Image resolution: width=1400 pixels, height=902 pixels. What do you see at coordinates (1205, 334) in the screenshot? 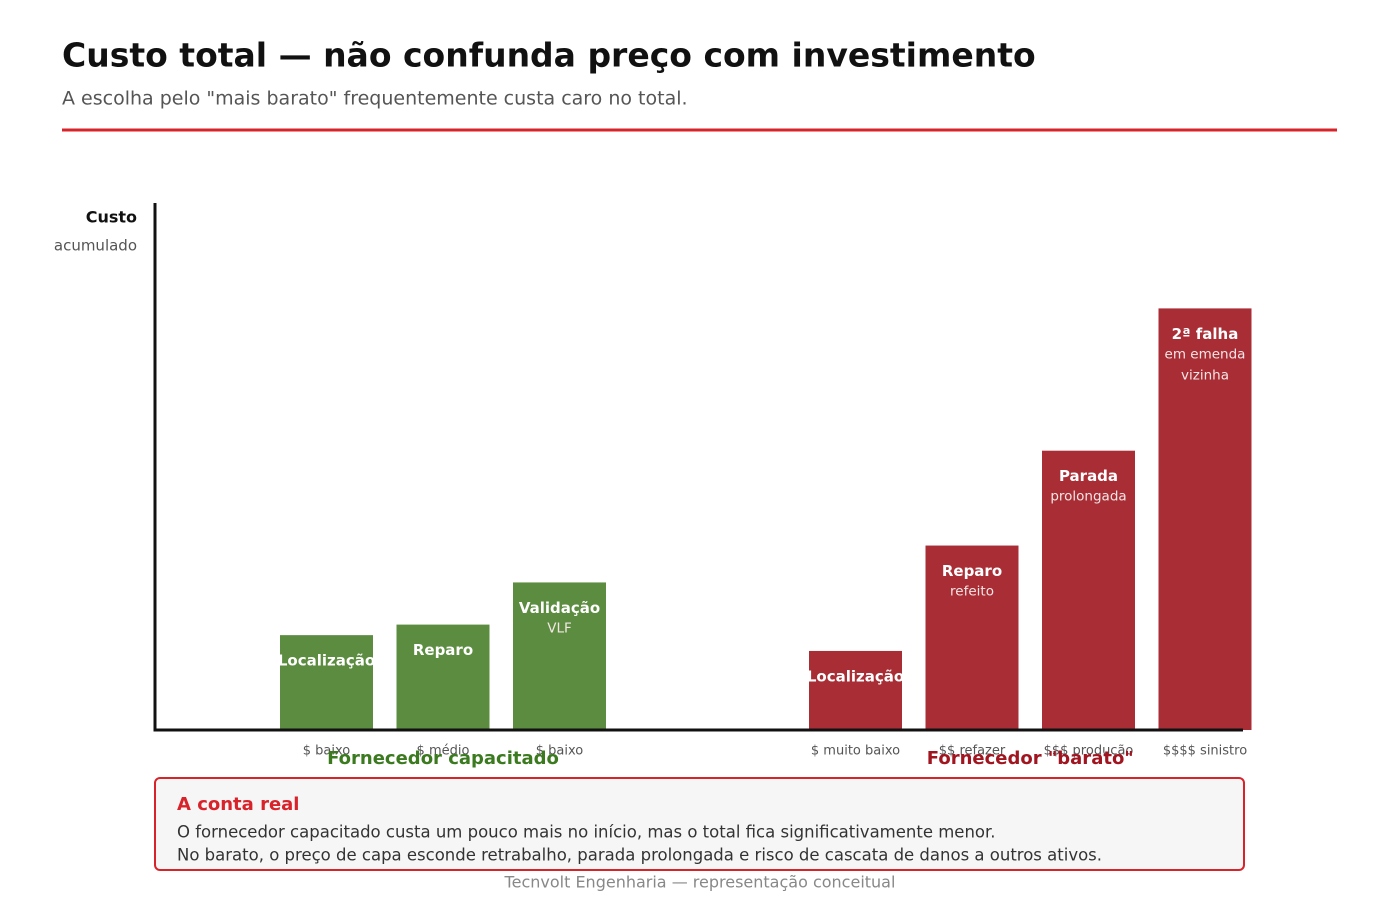
I see `bar-title: 2ª falha` at bounding box center [1205, 334].